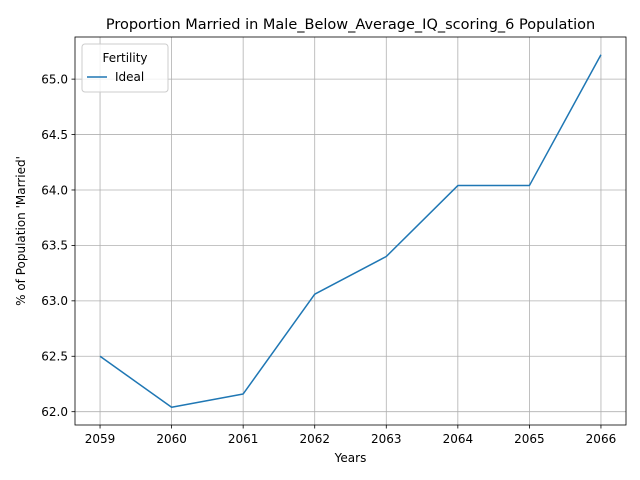 The image size is (640, 480). What do you see at coordinates (171, 439) in the screenshot?
I see `x-tick-label: 2060` at bounding box center [171, 439].